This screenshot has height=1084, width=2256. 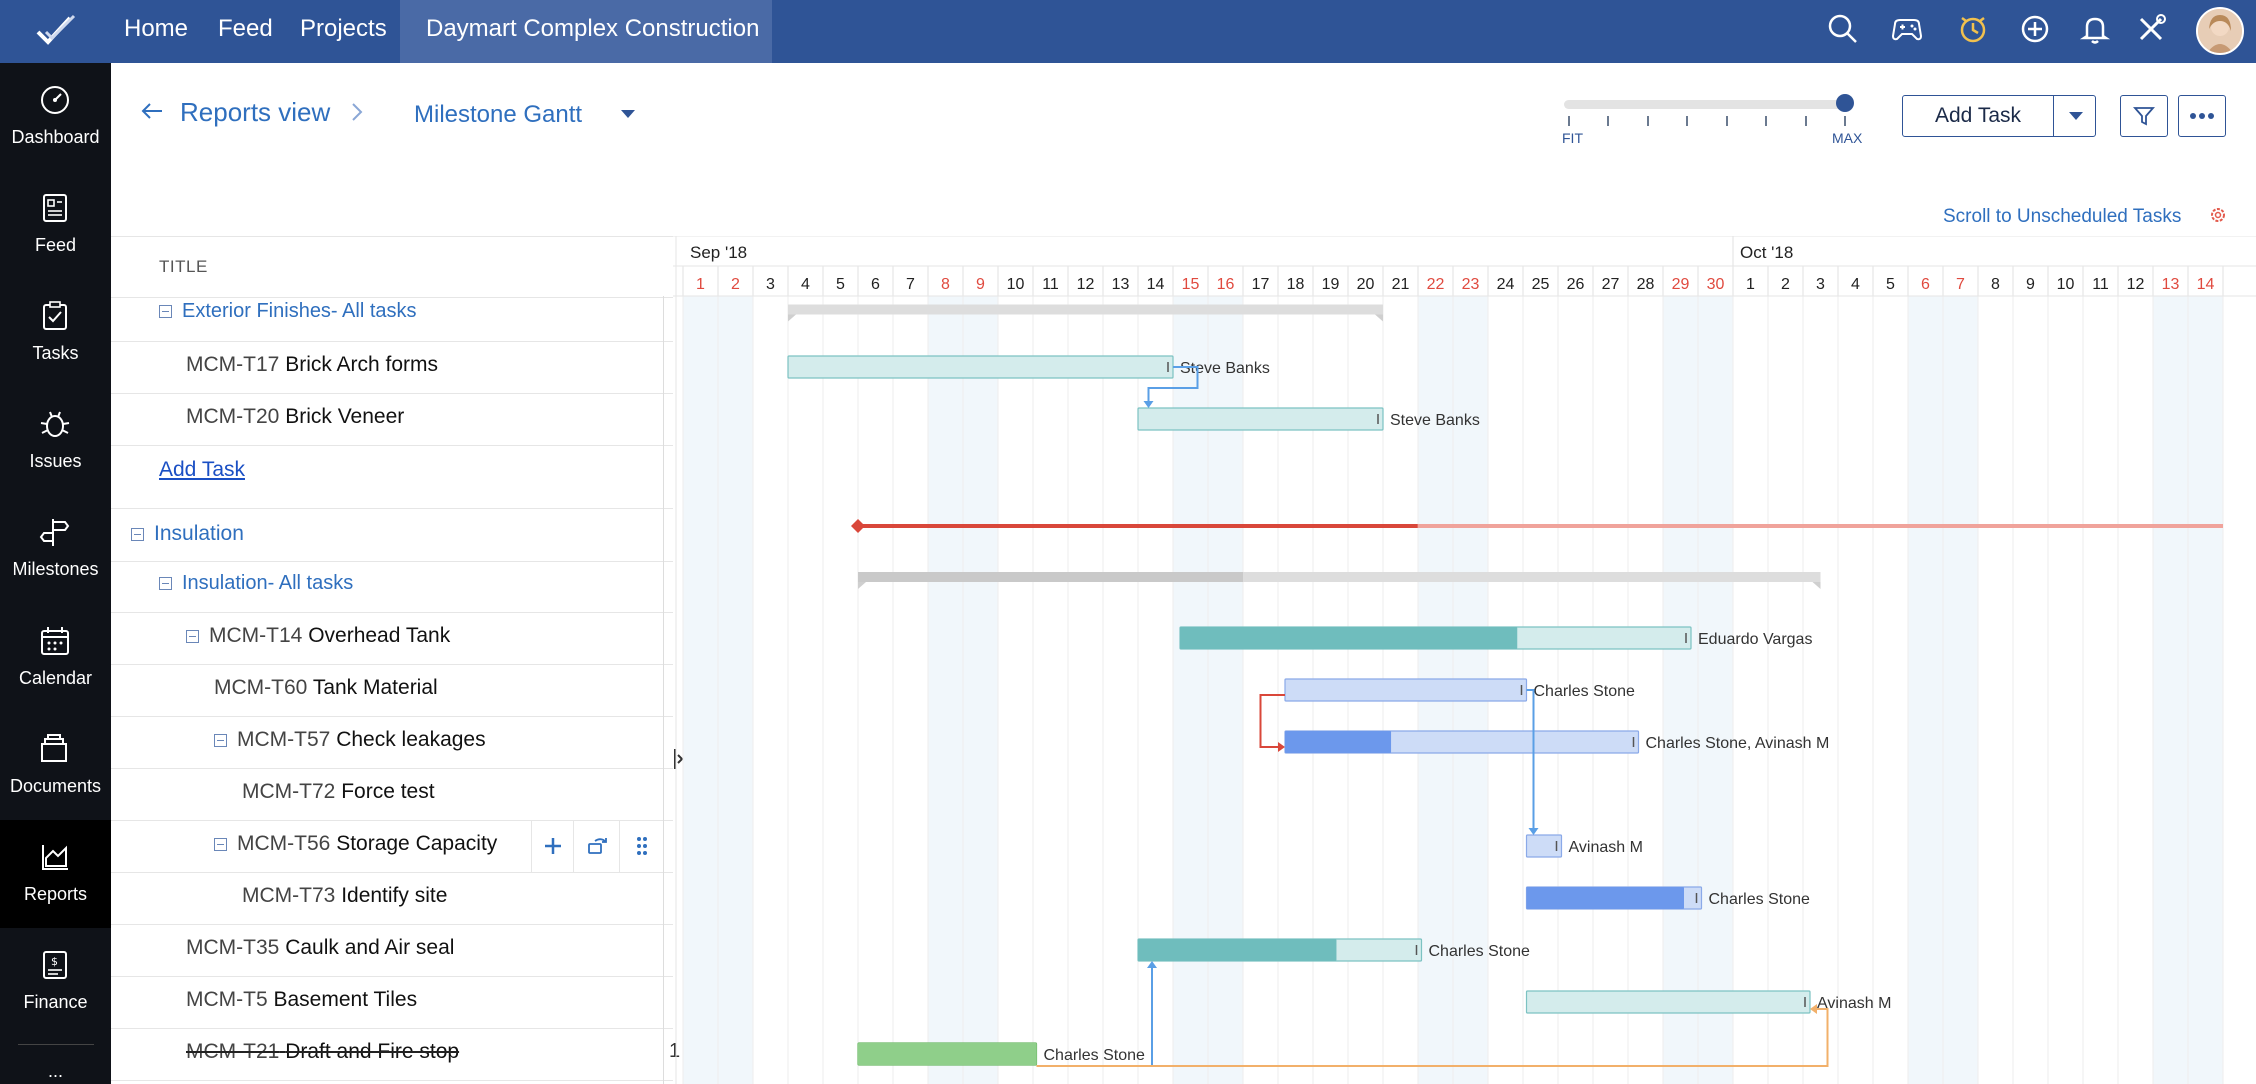 I want to click on zoom-slider-handle, so click(x=1845, y=103).